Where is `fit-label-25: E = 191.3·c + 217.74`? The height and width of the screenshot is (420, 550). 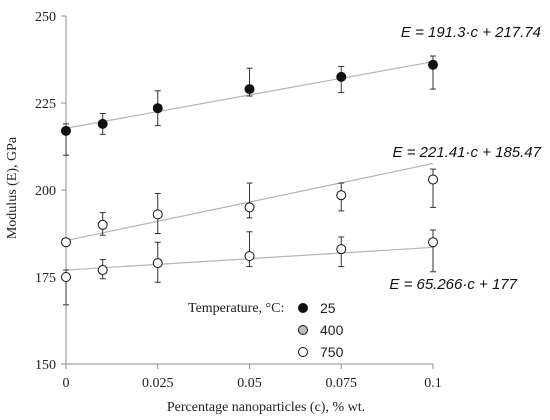 fit-label-25: E = 191.3·c + 217.74 is located at coordinates (471, 32).